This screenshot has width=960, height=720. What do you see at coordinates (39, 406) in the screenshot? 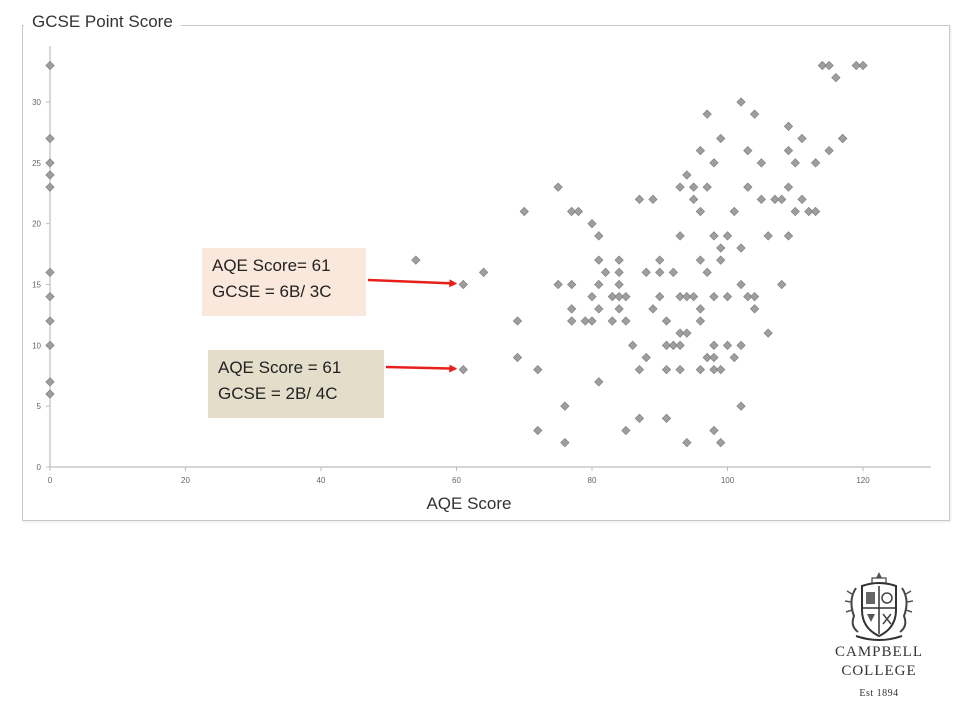
I see `y-tick-label: 5` at bounding box center [39, 406].